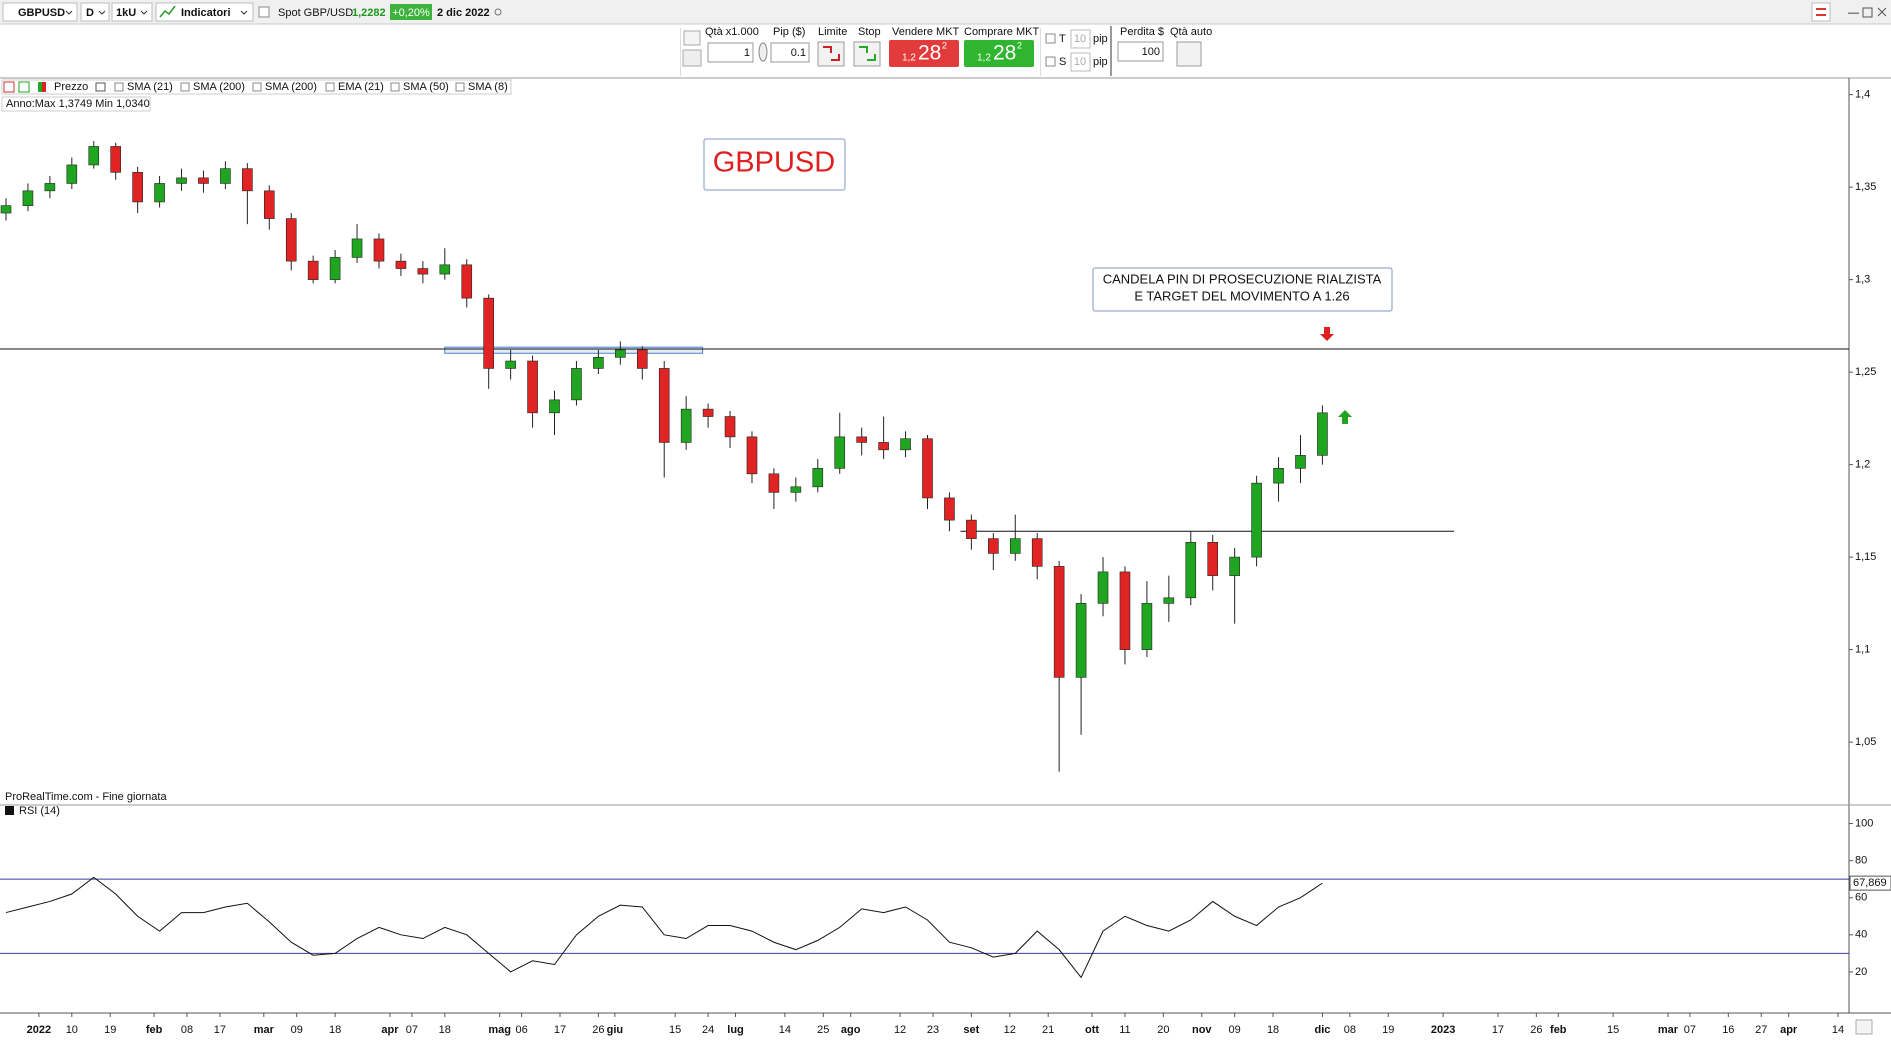 The height and width of the screenshot is (1040, 1891). Describe the element at coordinates (1882, 12) in the screenshot. I see `close` at that location.